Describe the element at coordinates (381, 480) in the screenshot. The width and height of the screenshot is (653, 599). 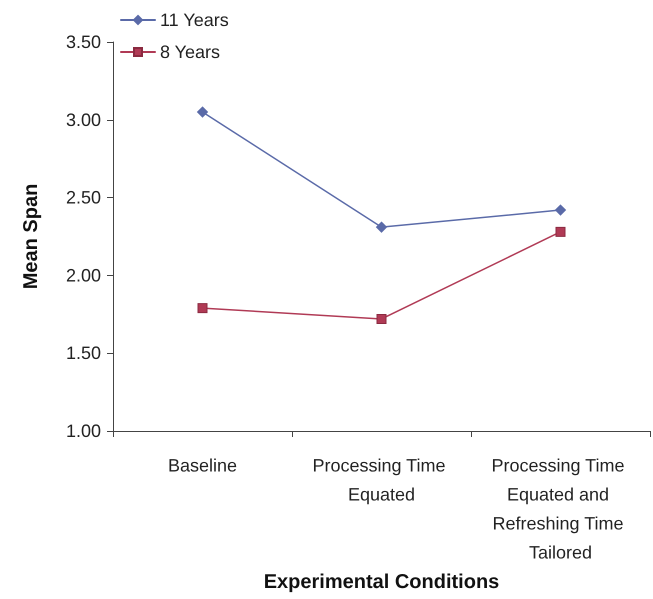
I see `x-tick-label: Processing Time Equated` at that location.